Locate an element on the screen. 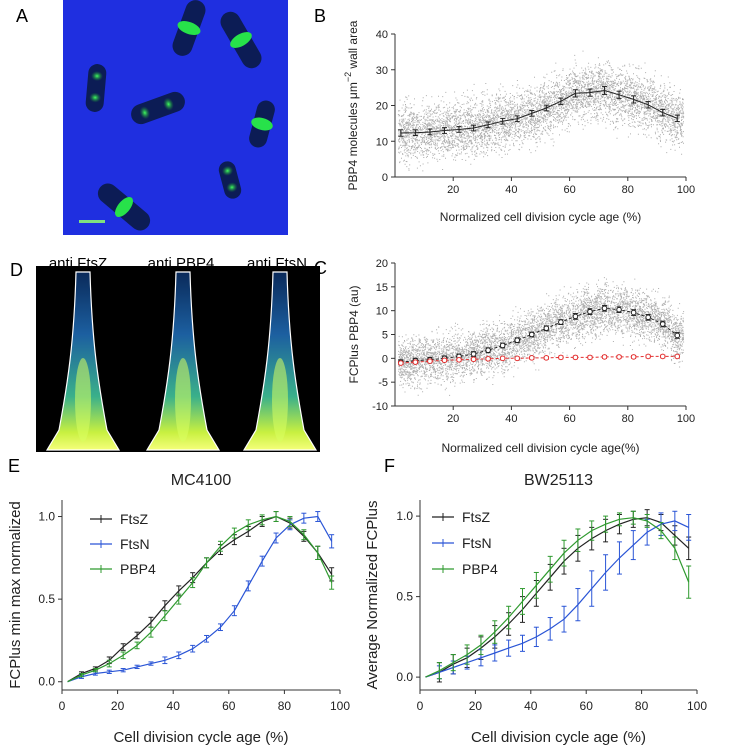 The height and width of the screenshot is (754, 739). y-tick-label: 40 is located at coordinates (382, 35).